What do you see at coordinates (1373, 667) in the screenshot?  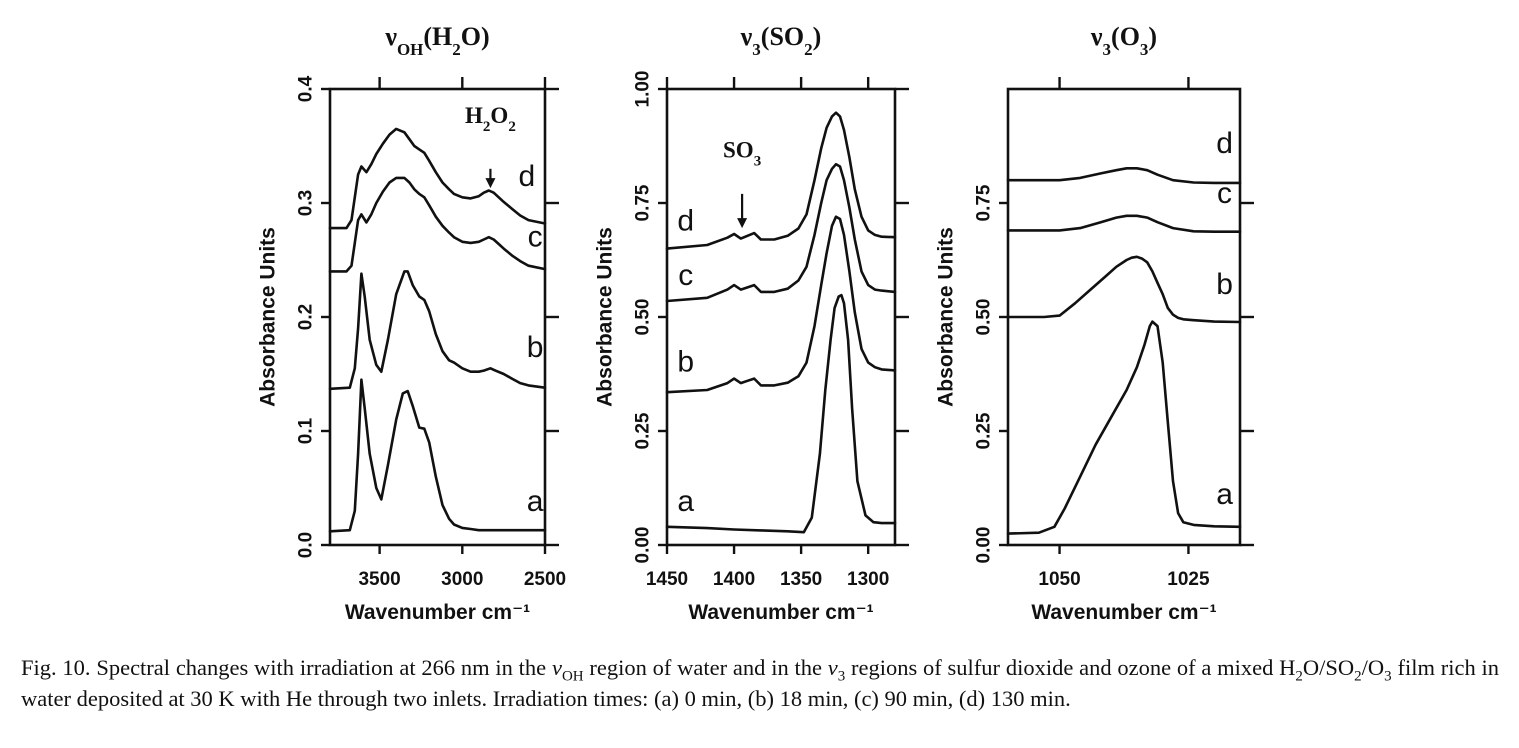 I see `caption-text: /O` at bounding box center [1373, 667].